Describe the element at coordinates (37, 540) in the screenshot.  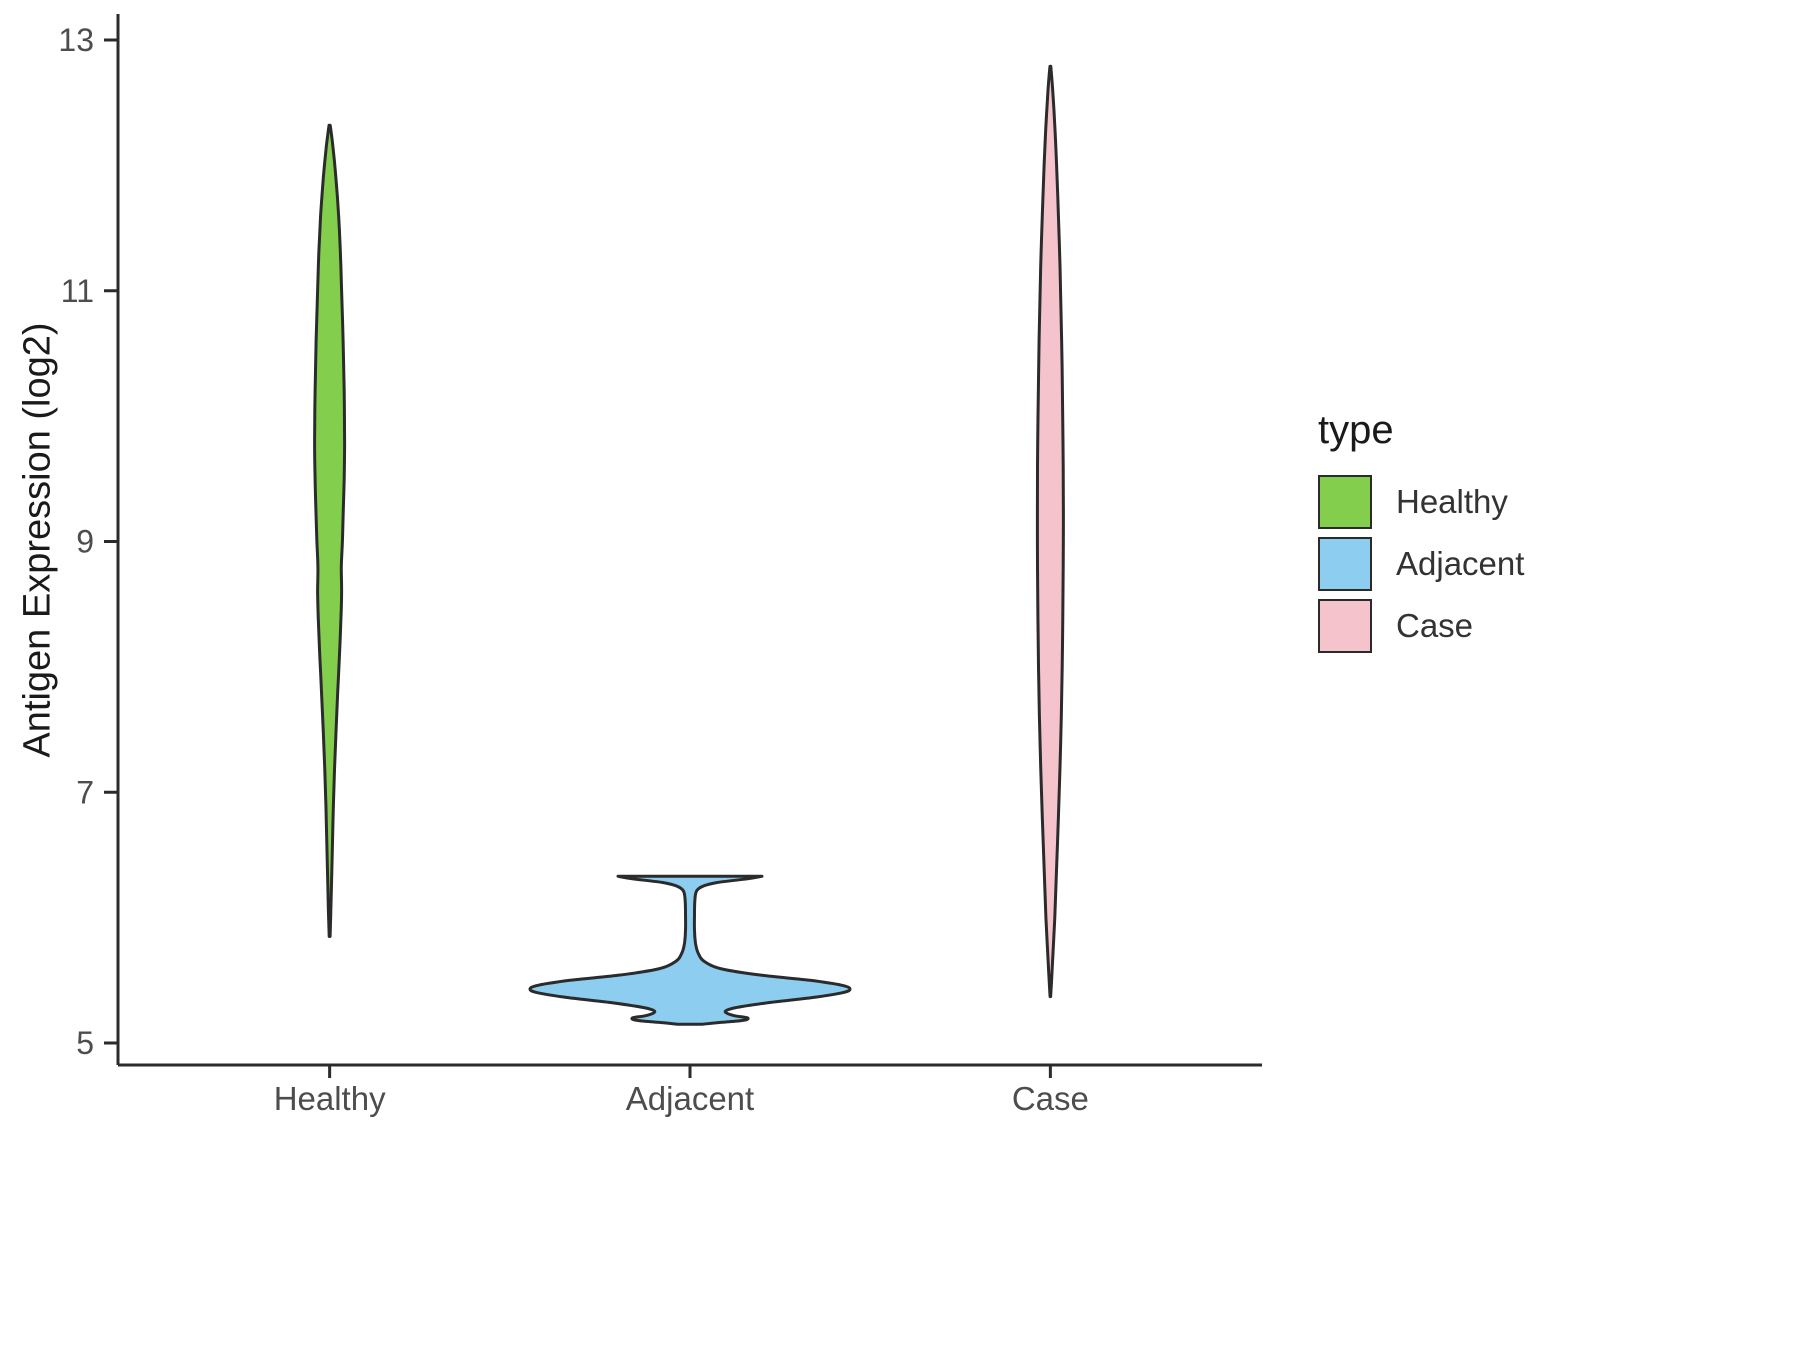
I see `y-axis-title: Antigen Expression (log2)` at that location.